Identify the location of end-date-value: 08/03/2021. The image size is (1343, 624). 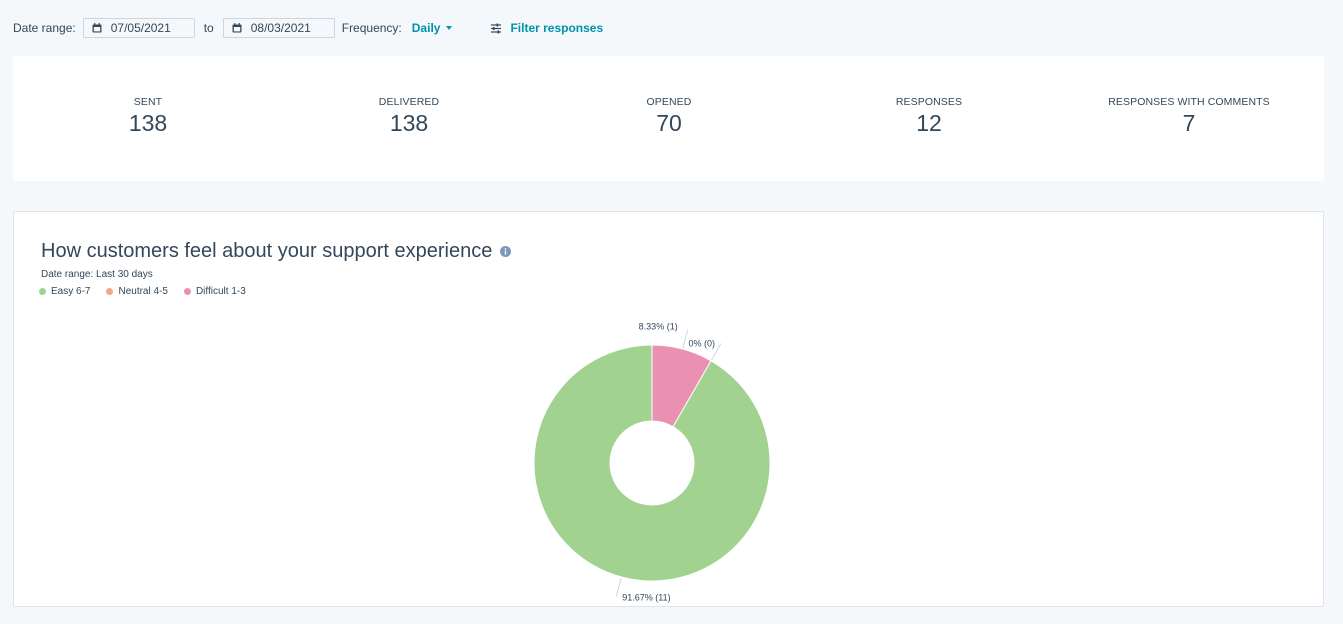
(280, 28).